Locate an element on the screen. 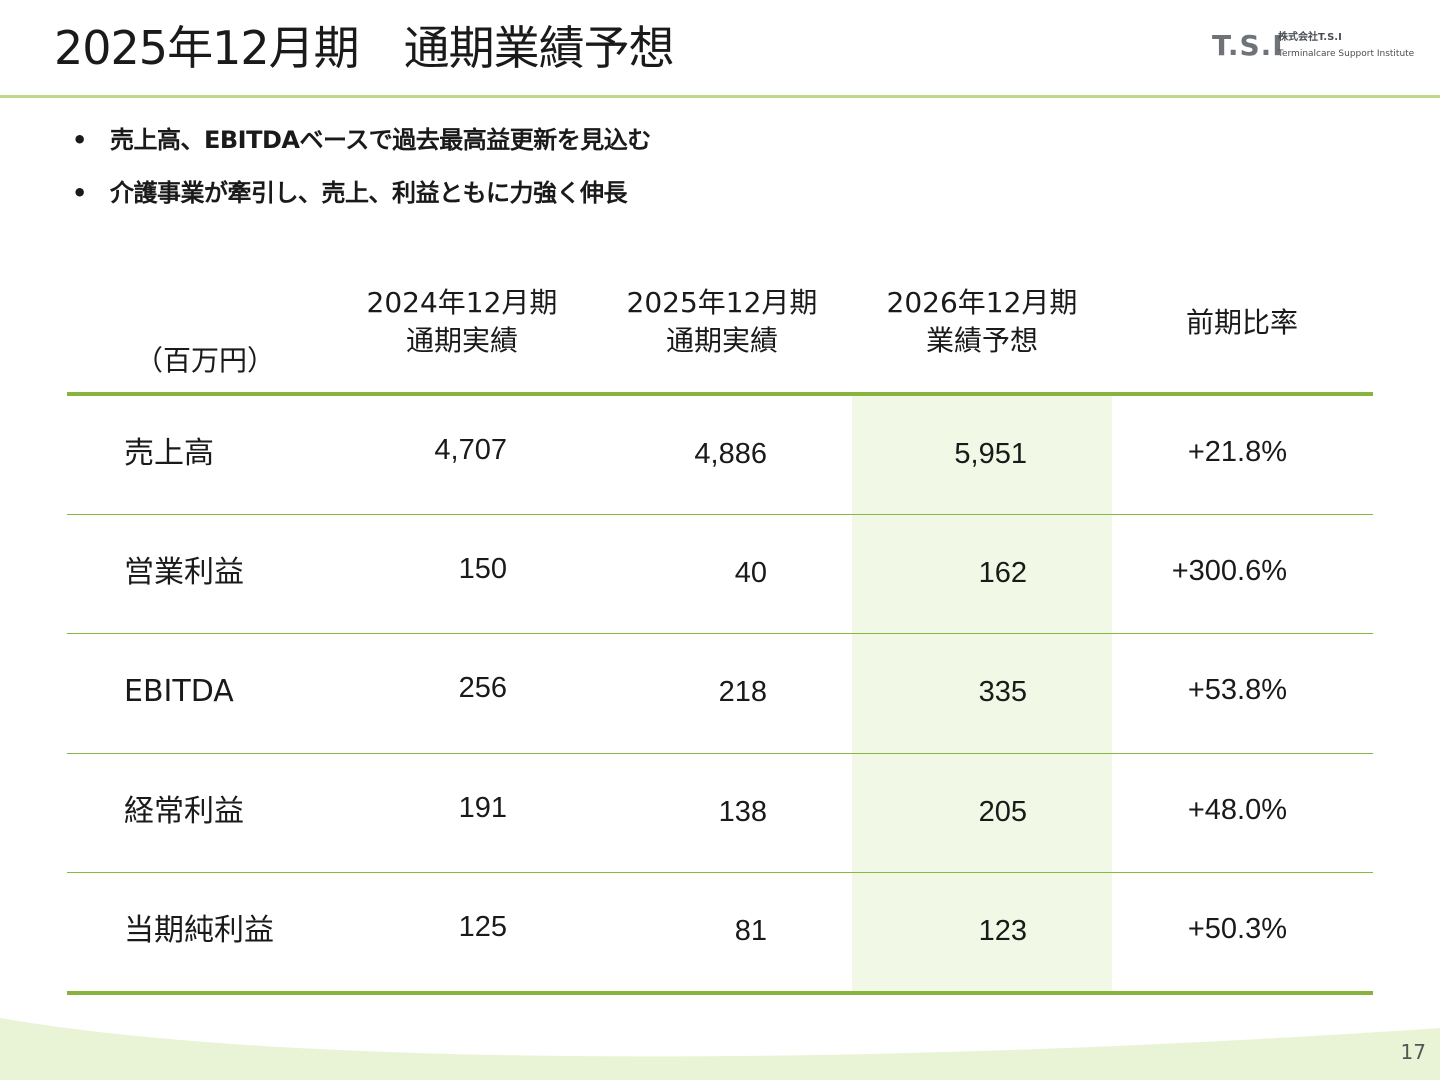 This screenshot has height=1080, width=1440. cell-fy2024: 150 is located at coordinates (482, 569).